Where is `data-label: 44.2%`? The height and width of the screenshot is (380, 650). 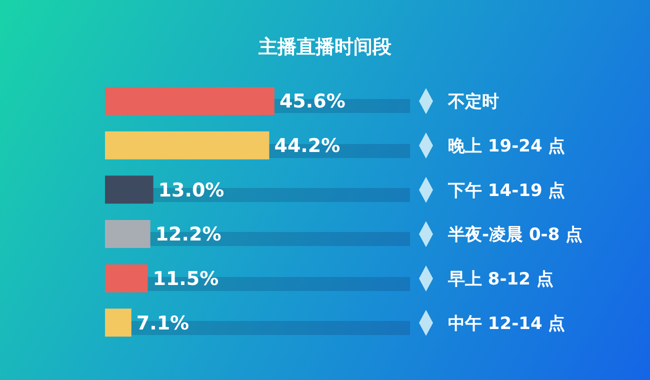 data-label: 44.2% is located at coordinates (307, 146).